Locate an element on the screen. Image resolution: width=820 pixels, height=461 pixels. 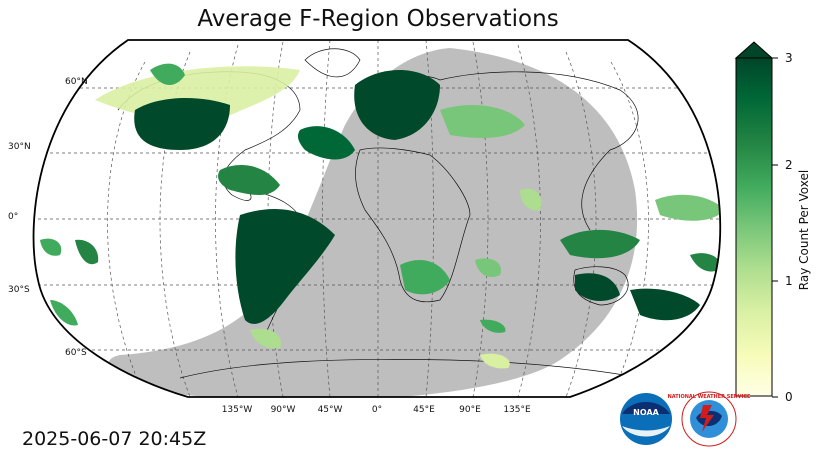
lat-label-0: 0° is located at coordinates (13, 217).